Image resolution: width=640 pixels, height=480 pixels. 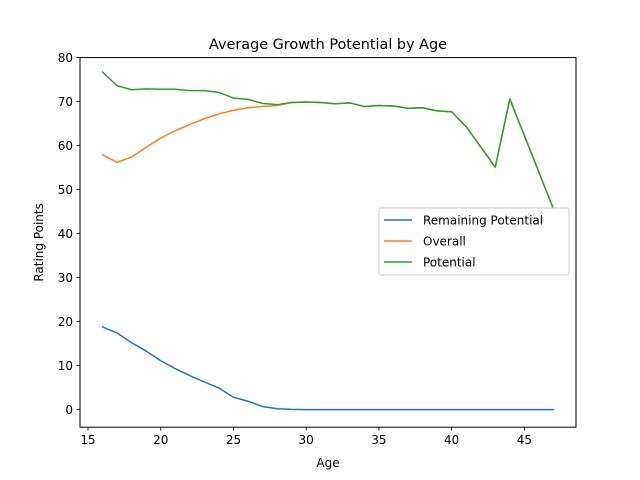 I want to click on y-tick-label: 10, so click(x=65, y=366).